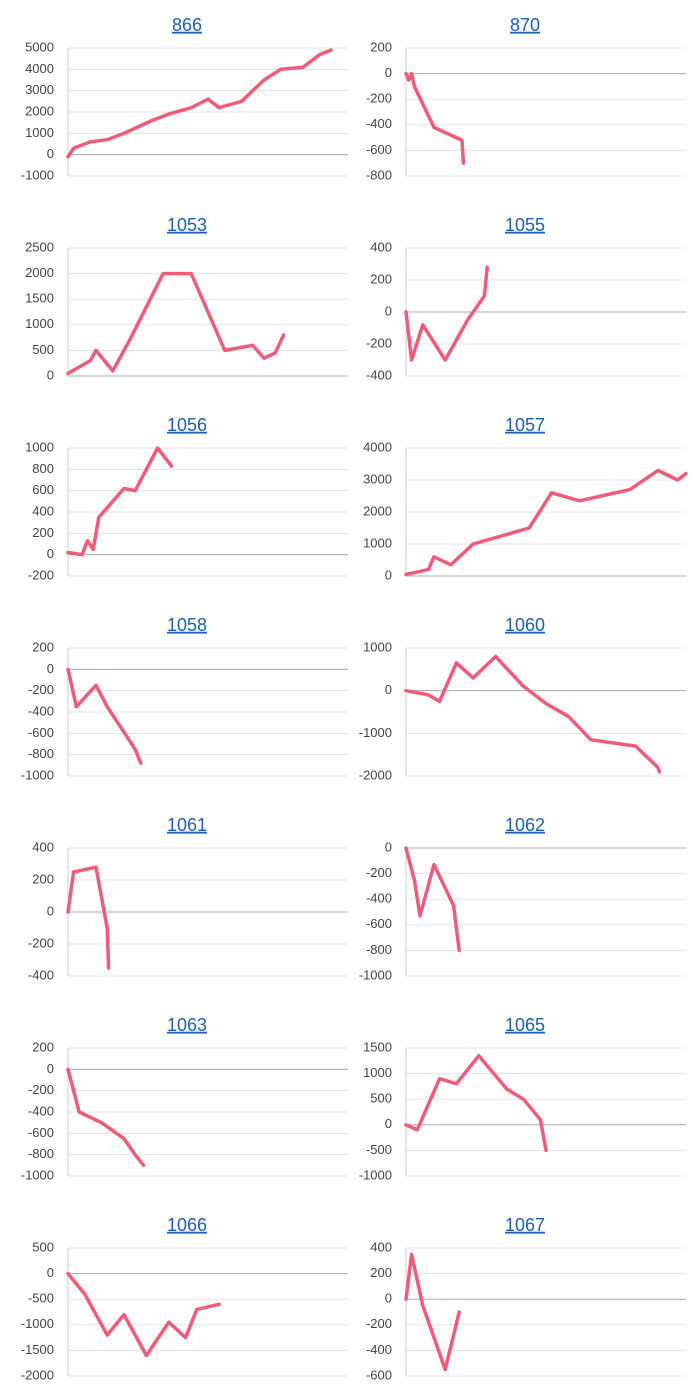  What do you see at coordinates (525, 1225) in the screenshot?
I see `chart-title-link: 1067` at bounding box center [525, 1225].